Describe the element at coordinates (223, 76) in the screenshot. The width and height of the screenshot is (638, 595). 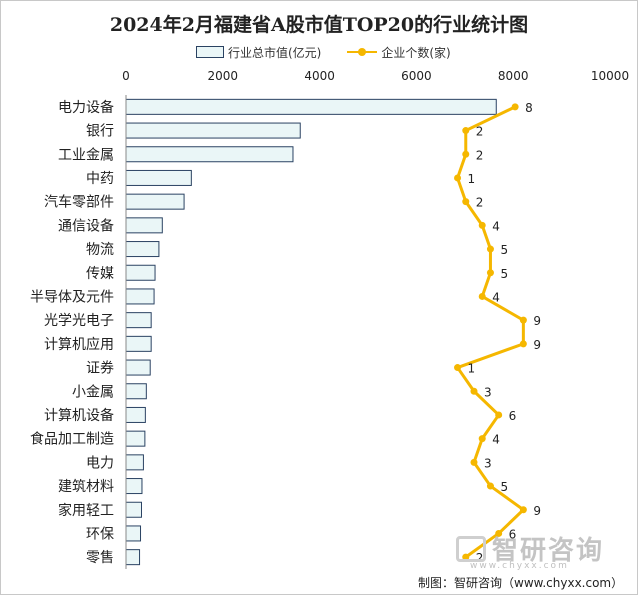
I see `x-tick-label: 2000` at that location.